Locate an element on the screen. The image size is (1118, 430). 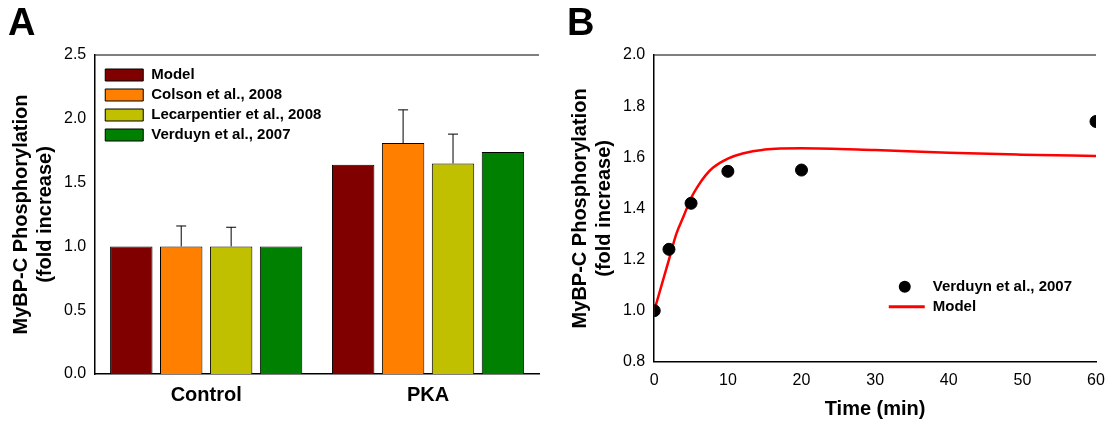
y-tick-label: 1.8 is located at coordinates (634, 105).